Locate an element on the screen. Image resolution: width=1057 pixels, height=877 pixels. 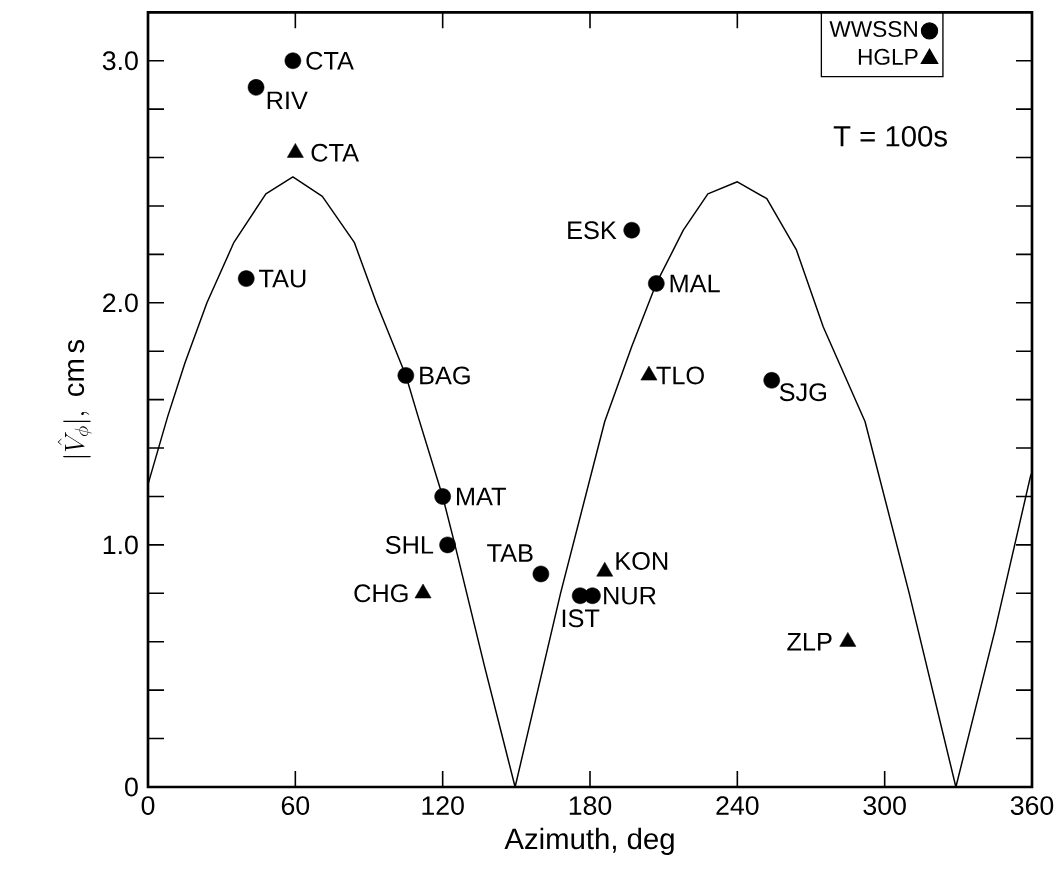
x-tick-label: 360 is located at coordinates (1032, 806).